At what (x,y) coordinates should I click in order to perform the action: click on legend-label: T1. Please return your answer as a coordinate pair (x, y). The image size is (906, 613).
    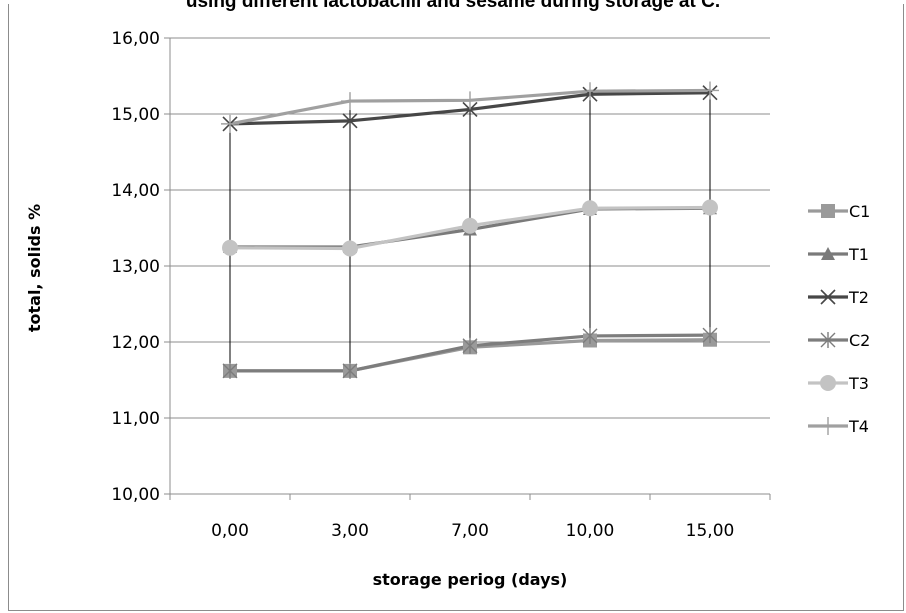
    Looking at the image, I should click on (858, 254).